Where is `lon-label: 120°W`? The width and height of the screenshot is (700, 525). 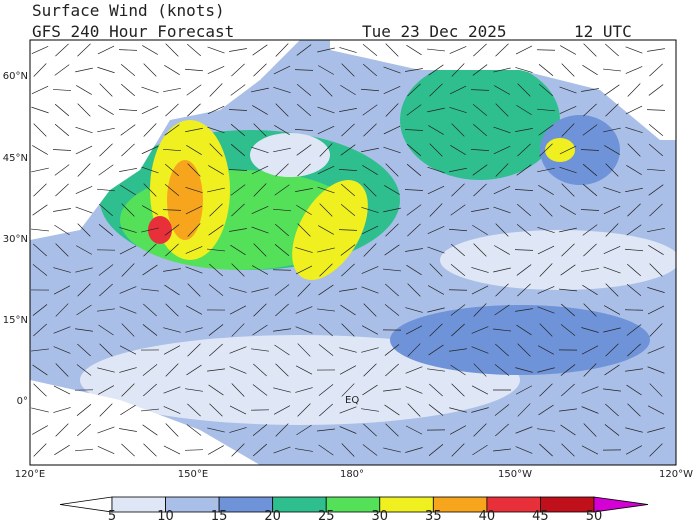
lon-label: 120°W is located at coordinates (676, 474).